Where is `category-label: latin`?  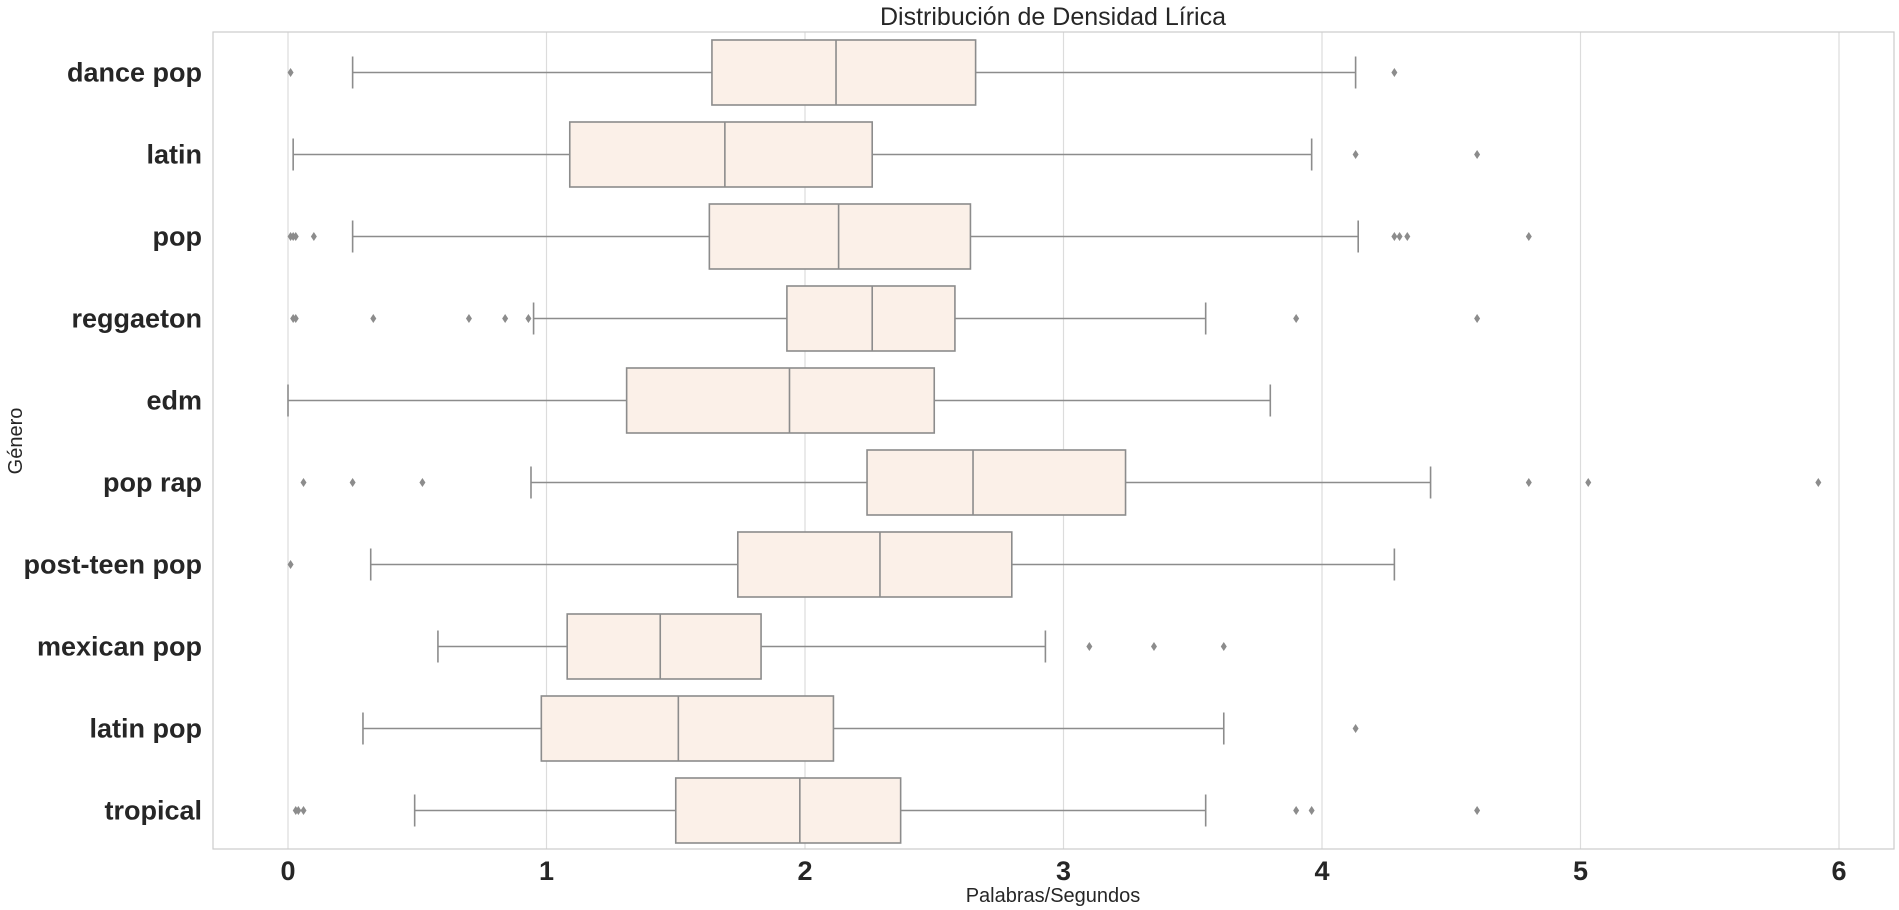 category-label: latin is located at coordinates (174, 155).